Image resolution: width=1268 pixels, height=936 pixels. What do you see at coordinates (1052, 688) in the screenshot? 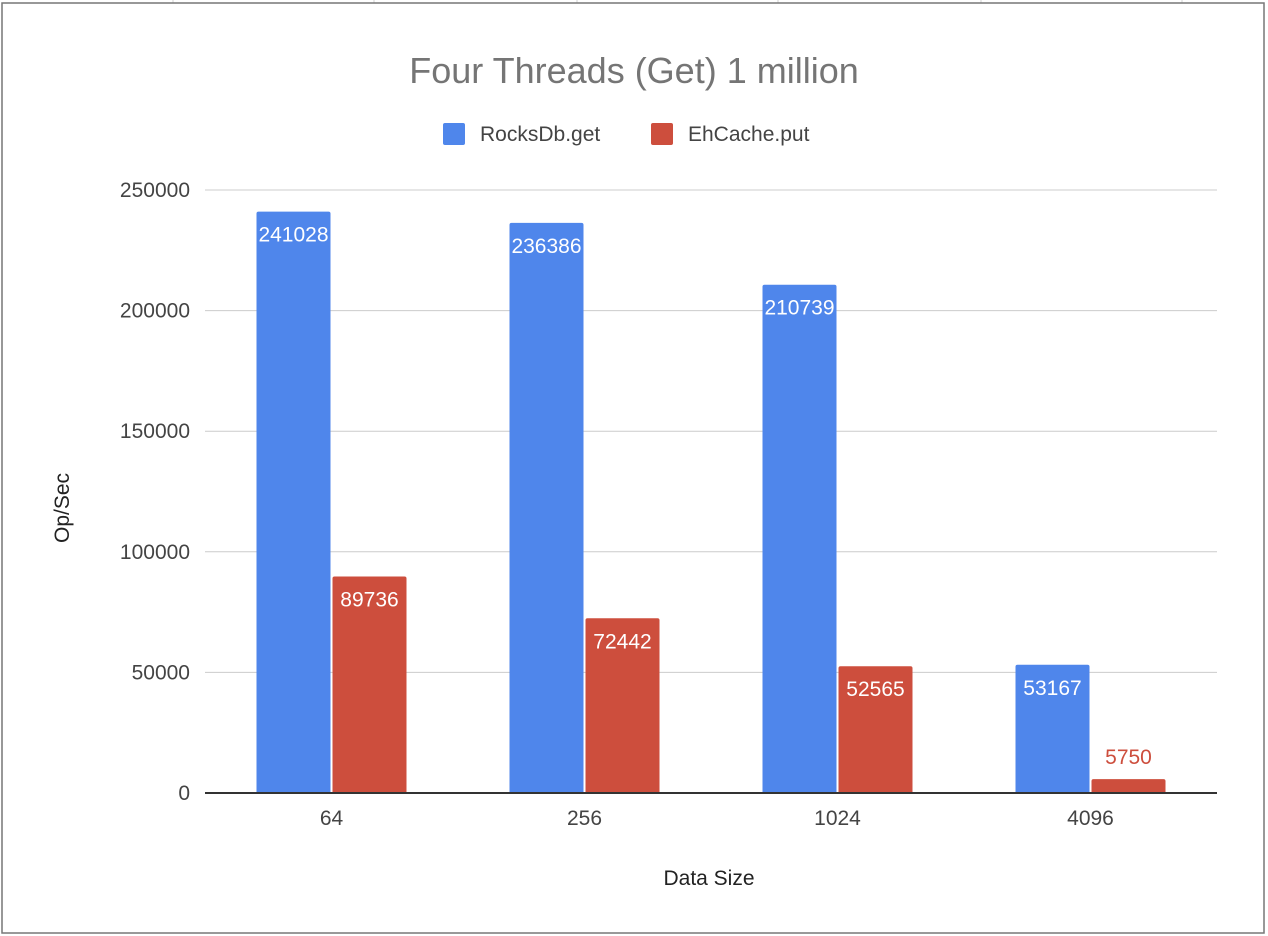
I see `data-label: 53167` at bounding box center [1052, 688].